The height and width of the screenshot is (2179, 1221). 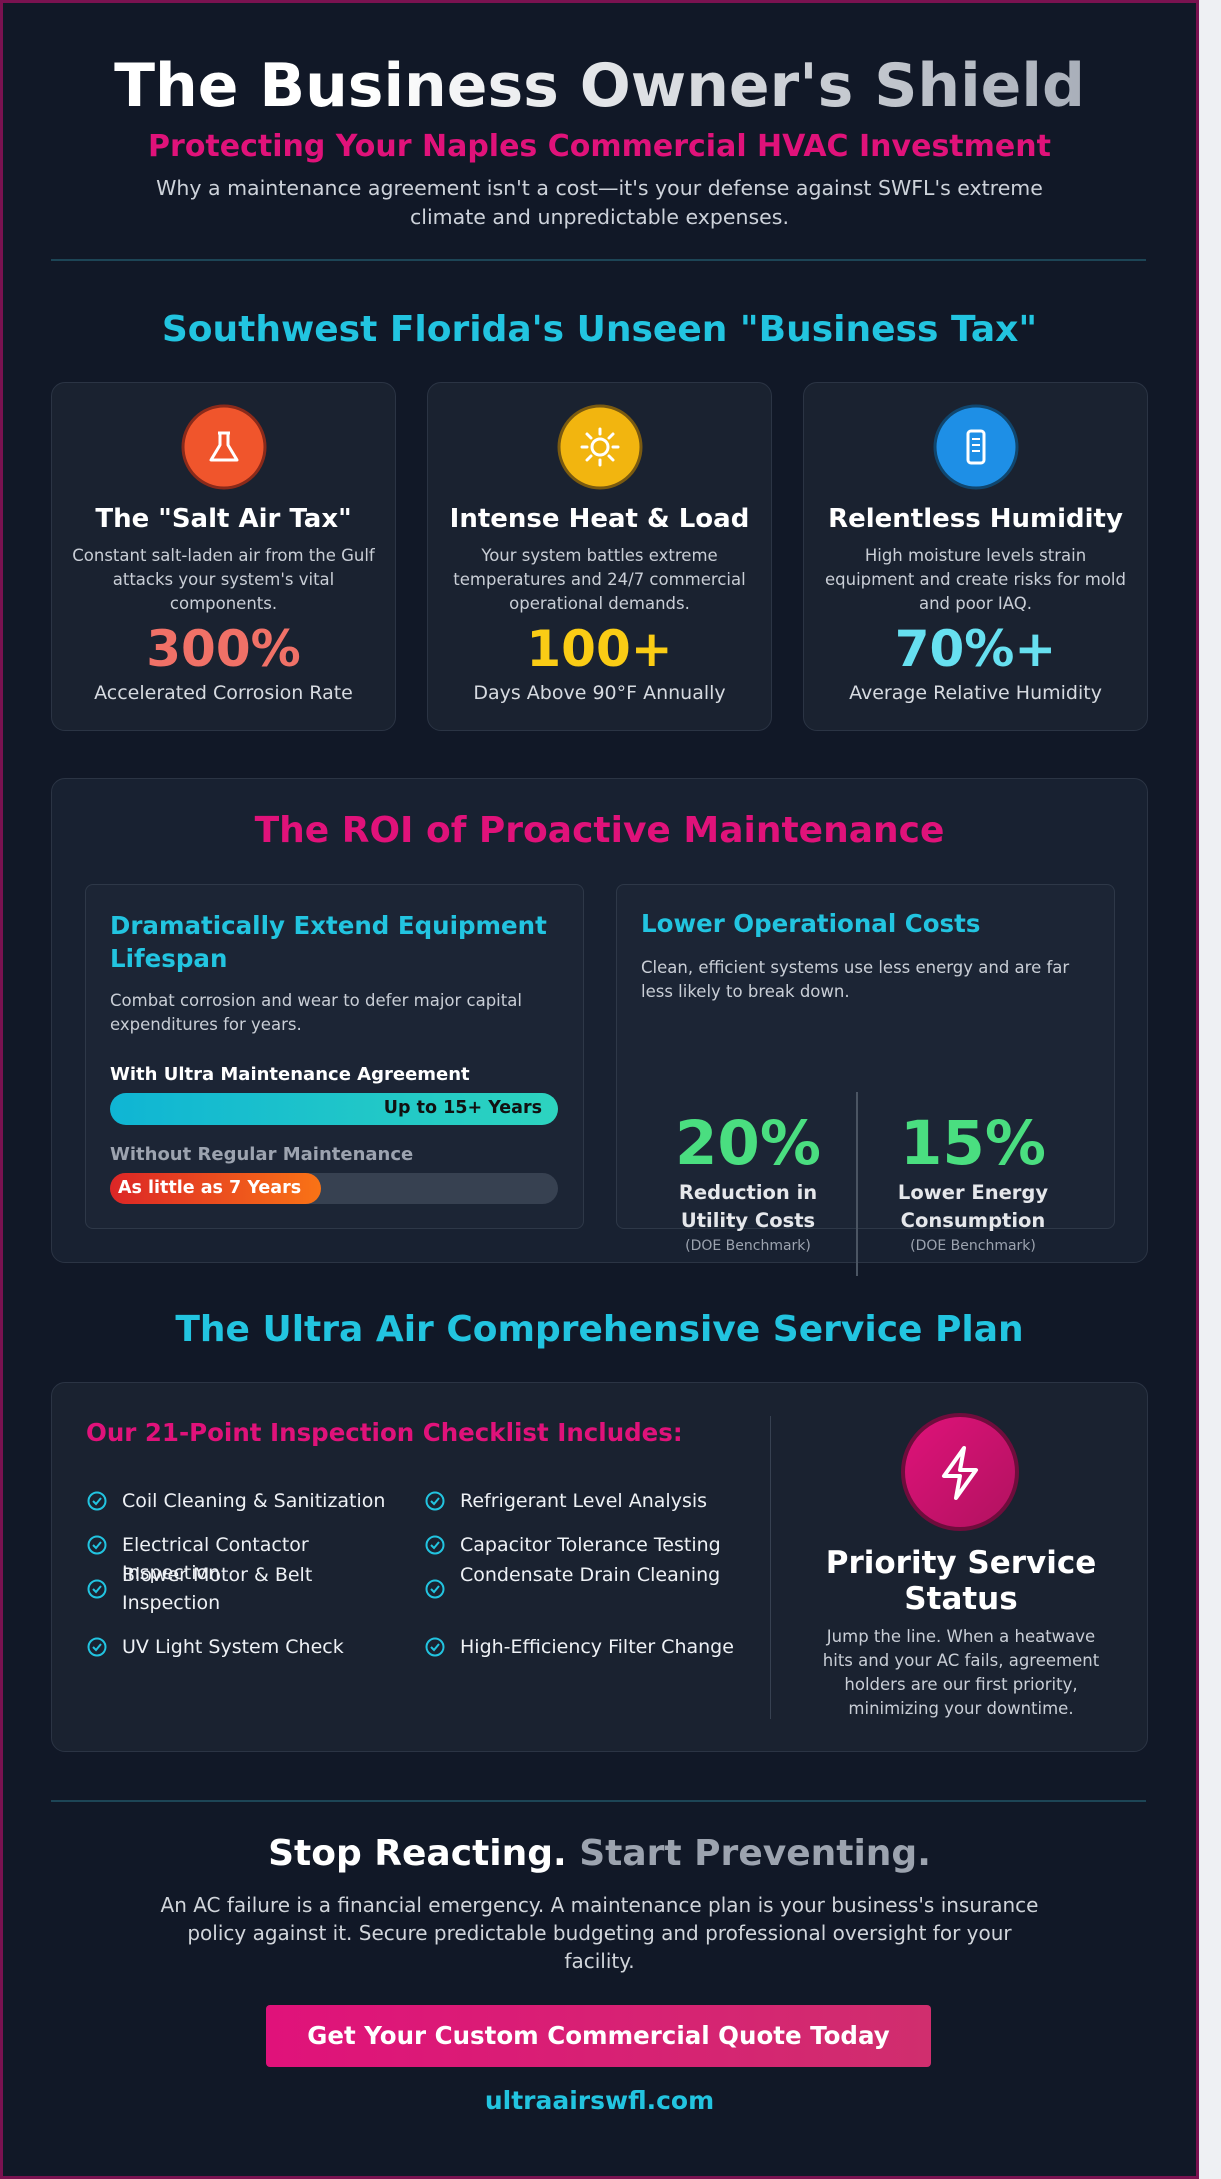 I want to click on cost-label: Reduction in Utility Costs, so click(x=748, y=1206).